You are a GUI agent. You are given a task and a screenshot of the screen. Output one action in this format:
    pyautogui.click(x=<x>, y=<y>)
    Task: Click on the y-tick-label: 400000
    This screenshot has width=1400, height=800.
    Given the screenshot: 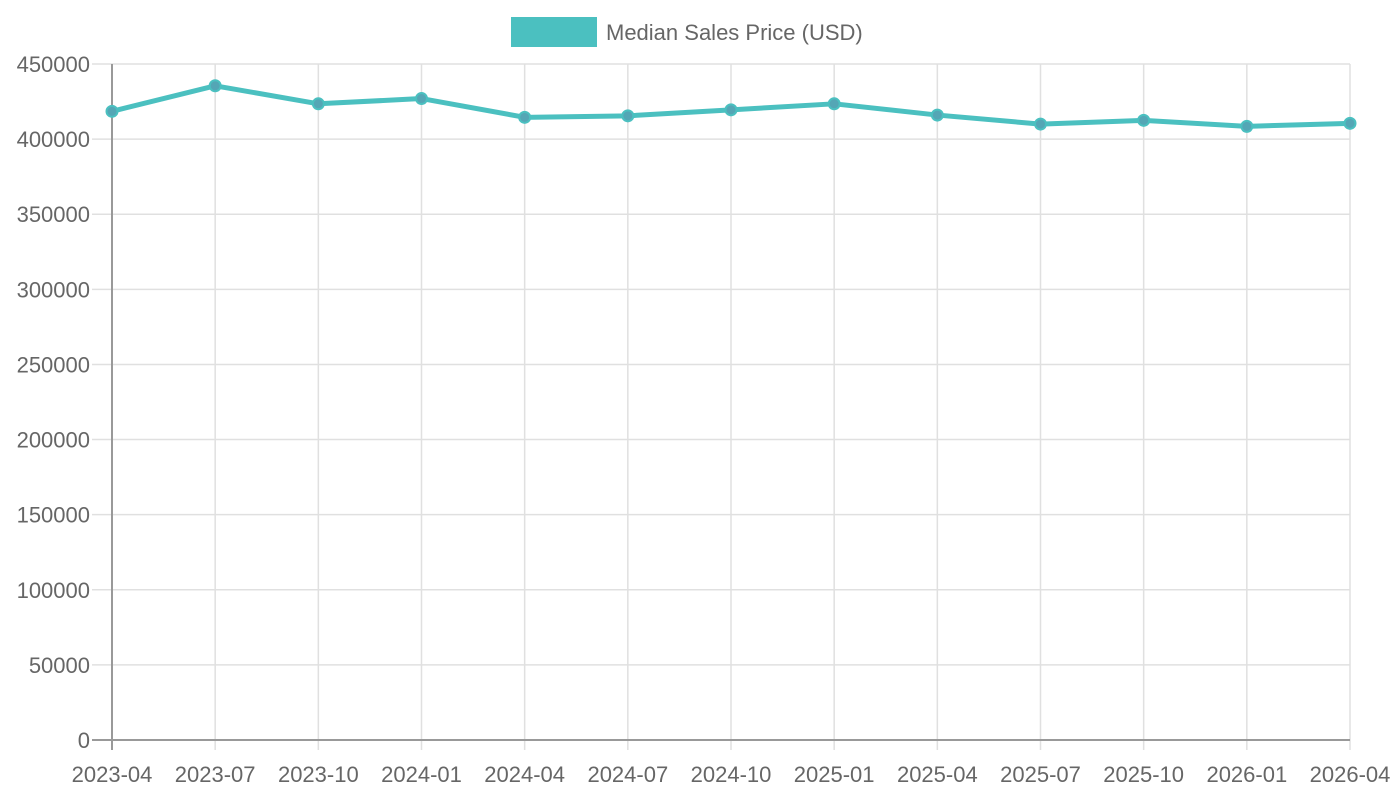 What is the action you would take?
    pyautogui.click(x=53, y=139)
    